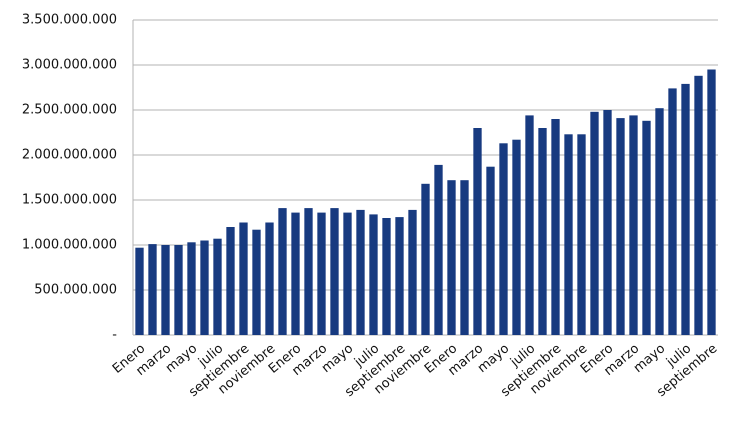 The width and height of the screenshot is (750, 422). Describe the element at coordinates (69, 200) in the screenshot. I see `y-tick-label: 1.500.000.000` at that location.